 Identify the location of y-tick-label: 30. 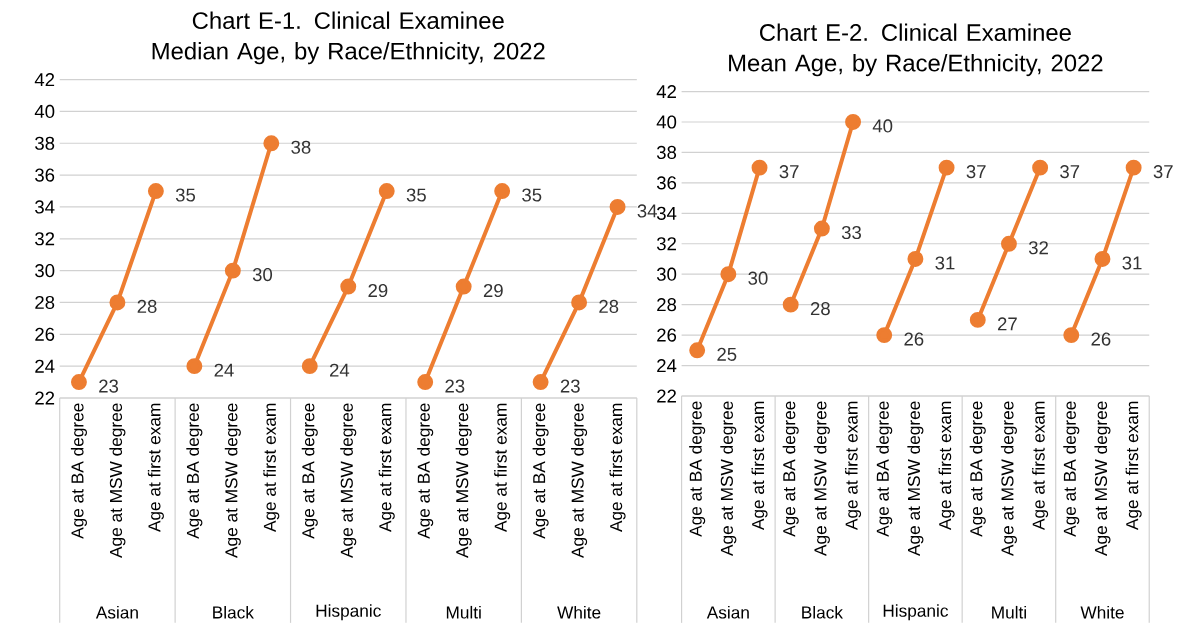
(666, 274).